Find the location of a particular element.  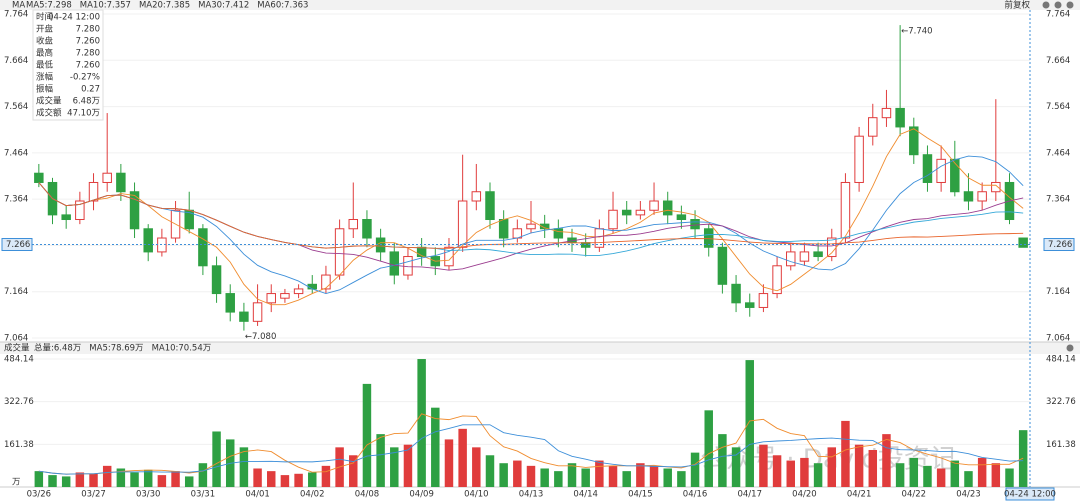

x-tick-label: 04-24 12:00 is located at coordinates (1030, 495).